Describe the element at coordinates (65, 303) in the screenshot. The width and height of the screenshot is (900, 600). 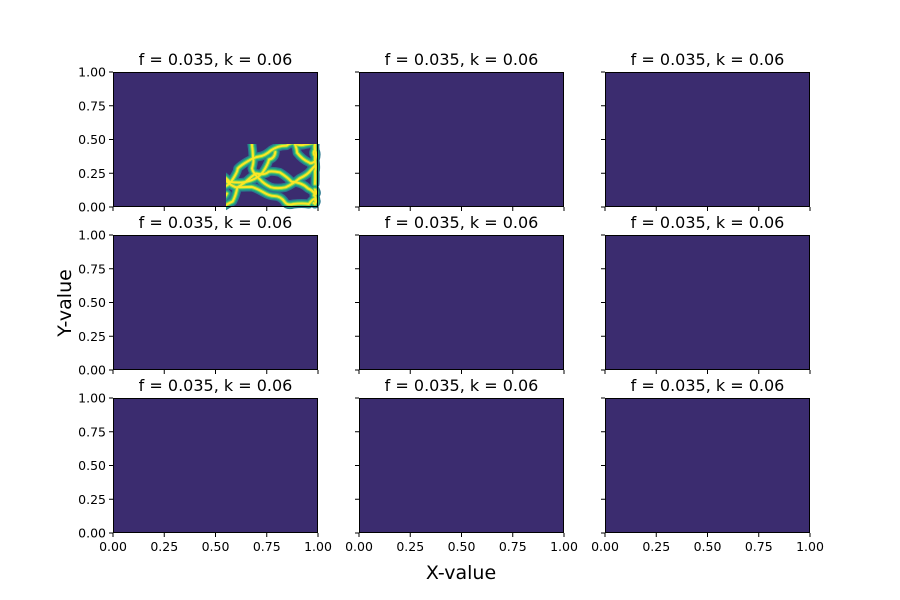
I see `y-axis-label: Y-value` at that location.